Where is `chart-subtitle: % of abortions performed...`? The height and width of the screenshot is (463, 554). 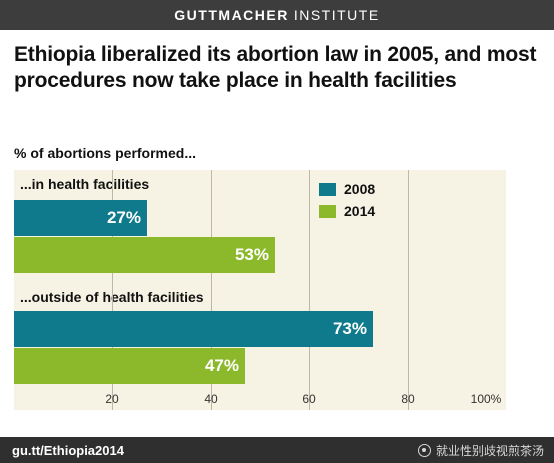 chart-subtitle: % of abortions performed... is located at coordinates (105, 153).